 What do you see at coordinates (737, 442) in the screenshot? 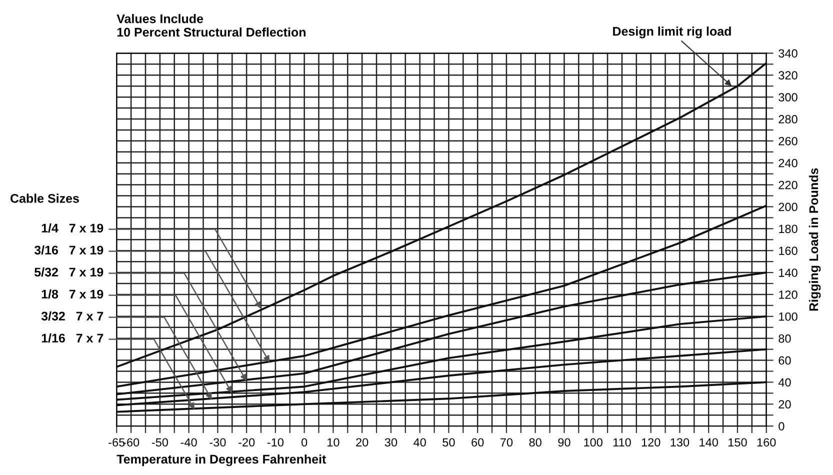
I see `x-tick-label: 150` at bounding box center [737, 442].